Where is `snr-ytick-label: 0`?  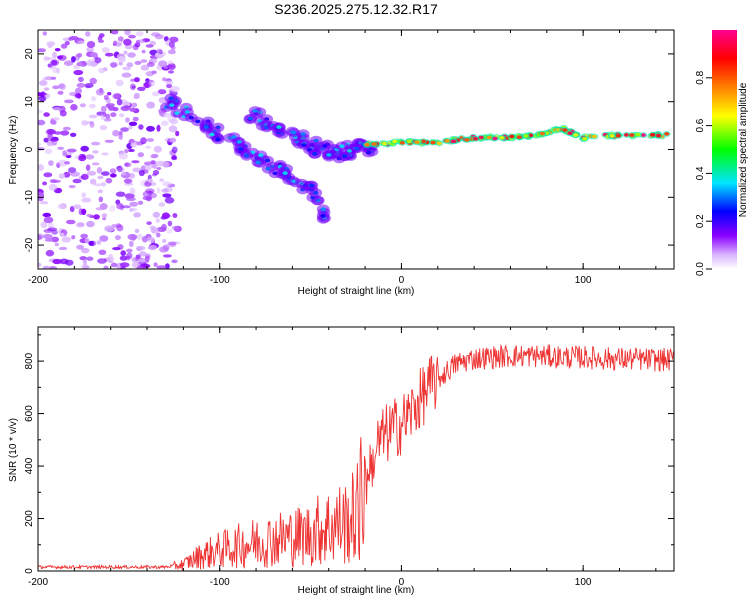 snr-ytick-label: 0 is located at coordinates (29, 571).